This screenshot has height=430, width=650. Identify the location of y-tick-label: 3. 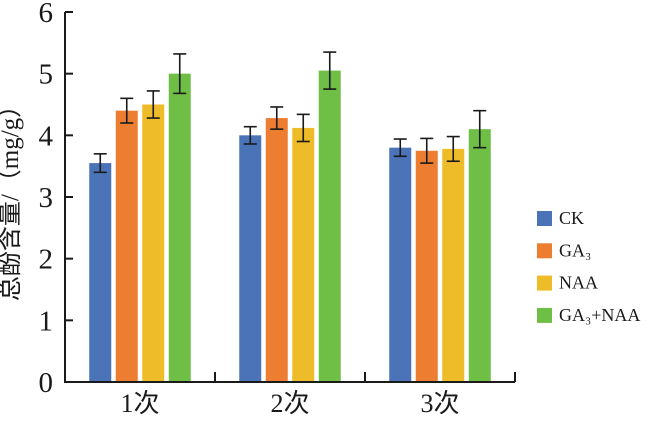
(46, 198).